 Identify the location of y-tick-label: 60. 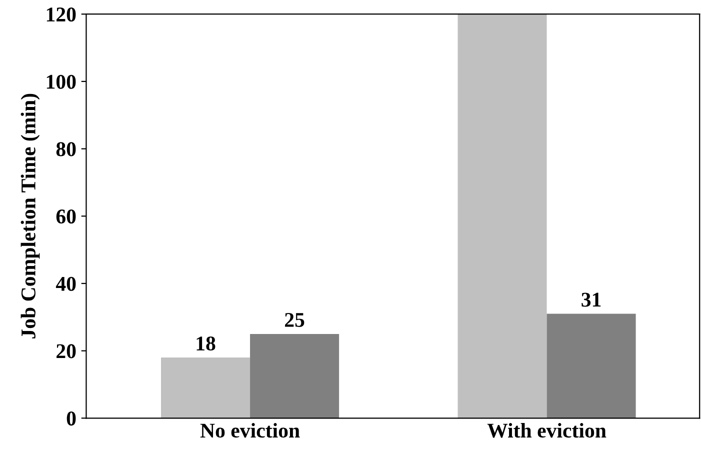
(66, 217).